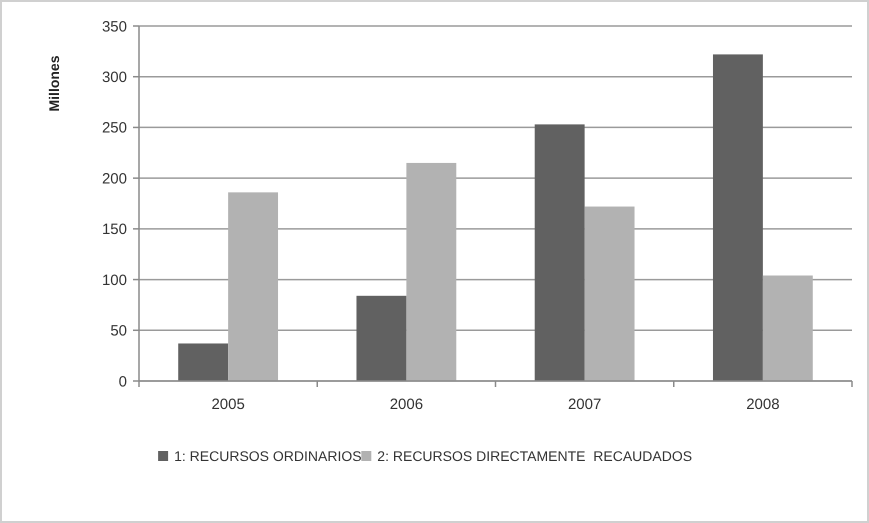 This screenshot has width=869, height=523. Describe the element at coordinates (407, 404) in the screenshot. I see `x-tick-label: 2006` at that location.